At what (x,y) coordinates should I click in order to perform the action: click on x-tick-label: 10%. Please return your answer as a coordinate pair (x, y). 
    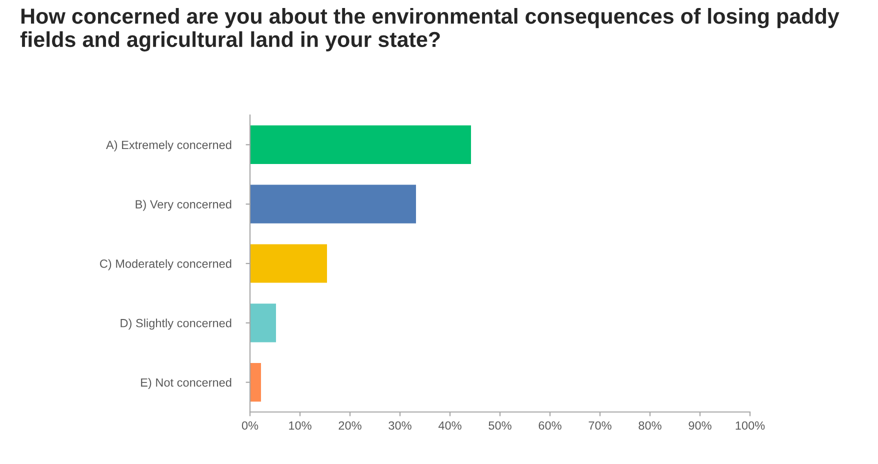
    Looking at the image, I should click on (300, 425).